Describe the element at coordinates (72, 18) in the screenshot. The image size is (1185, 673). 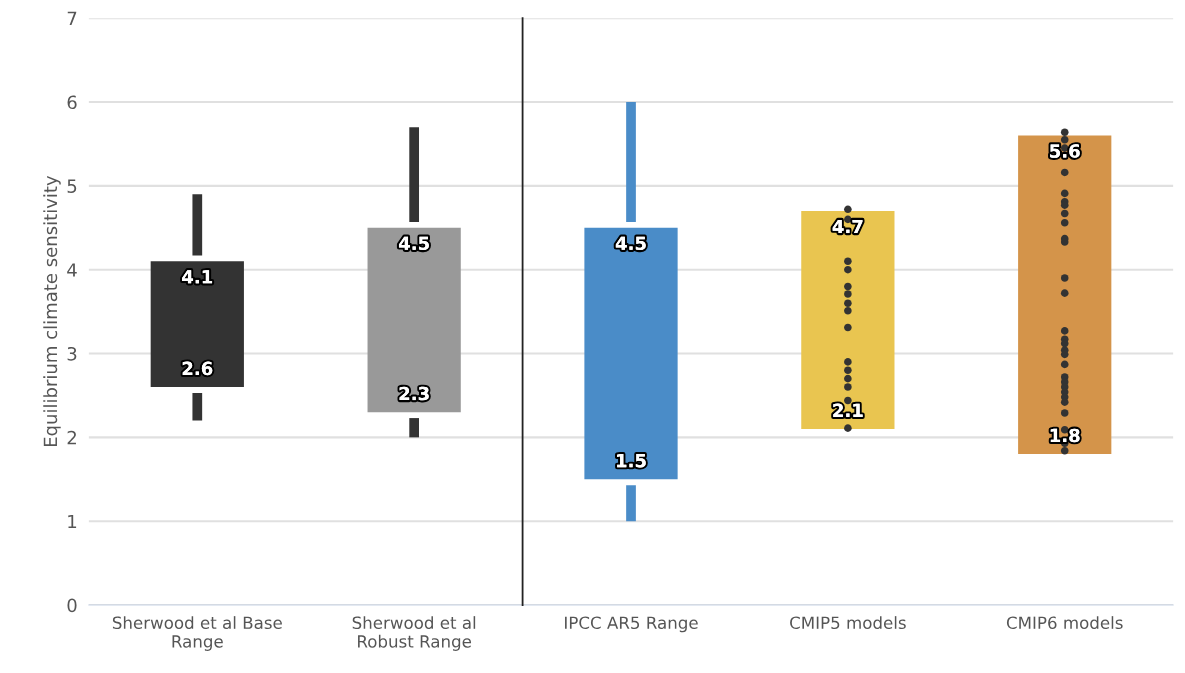
I see `y-tick-label: 7` at that location.